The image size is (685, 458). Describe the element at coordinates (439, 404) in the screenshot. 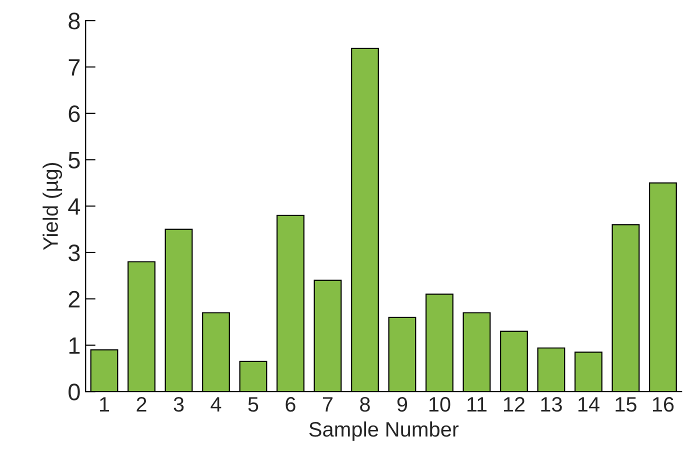

I see `x-tick-label: 10` at that location.